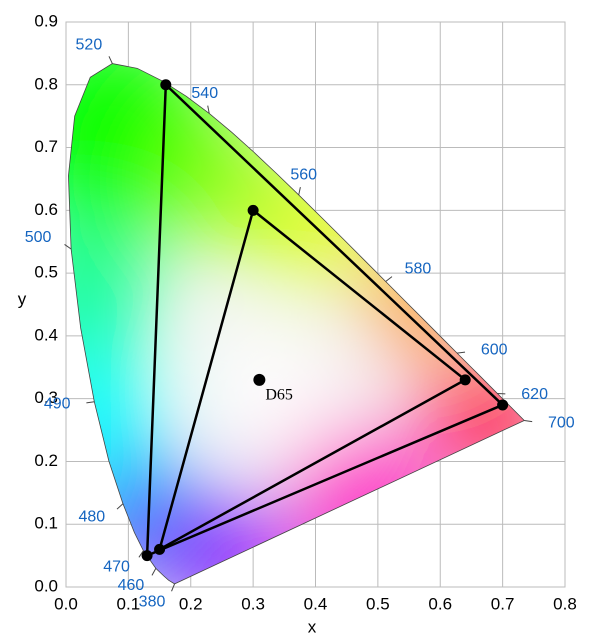 The height and width of the screenshot is (642, 600). I want to click on x-tick-label: 0.0, so click(66, 603).